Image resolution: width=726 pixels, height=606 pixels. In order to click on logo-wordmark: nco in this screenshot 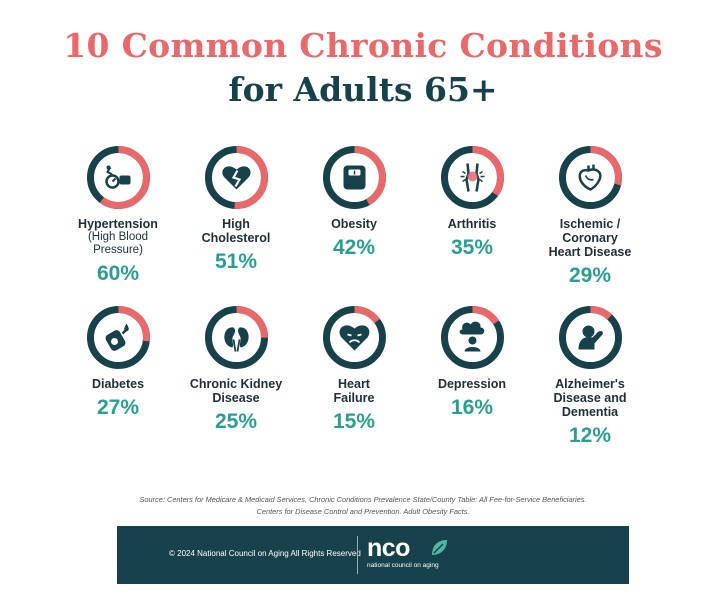, I will do `click(388, 548)`.